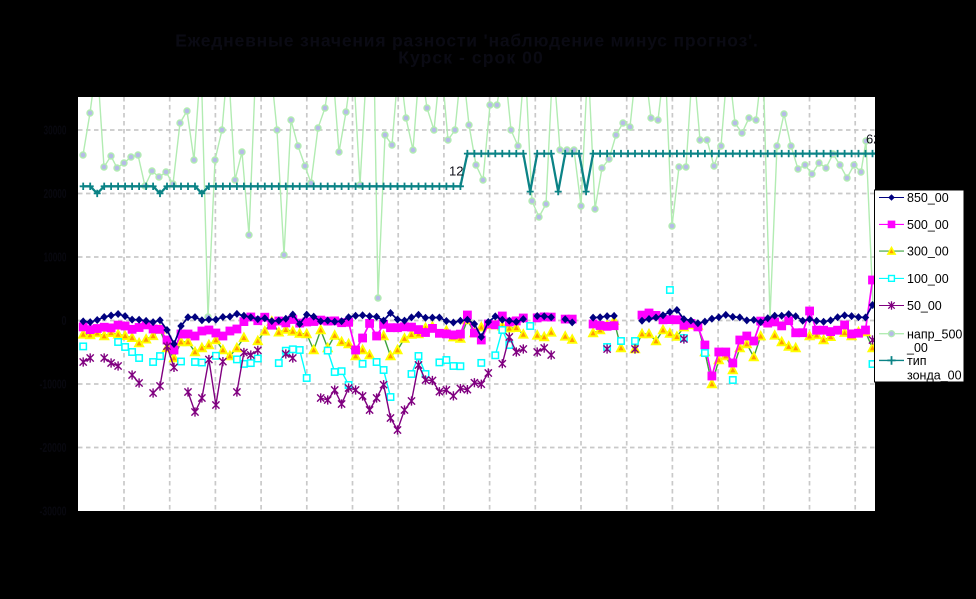 This screenshot has height=599, width=976. Describe the element at coordinates (53, 511) in the screenshot. I see `svg-text: -30000` at that location.